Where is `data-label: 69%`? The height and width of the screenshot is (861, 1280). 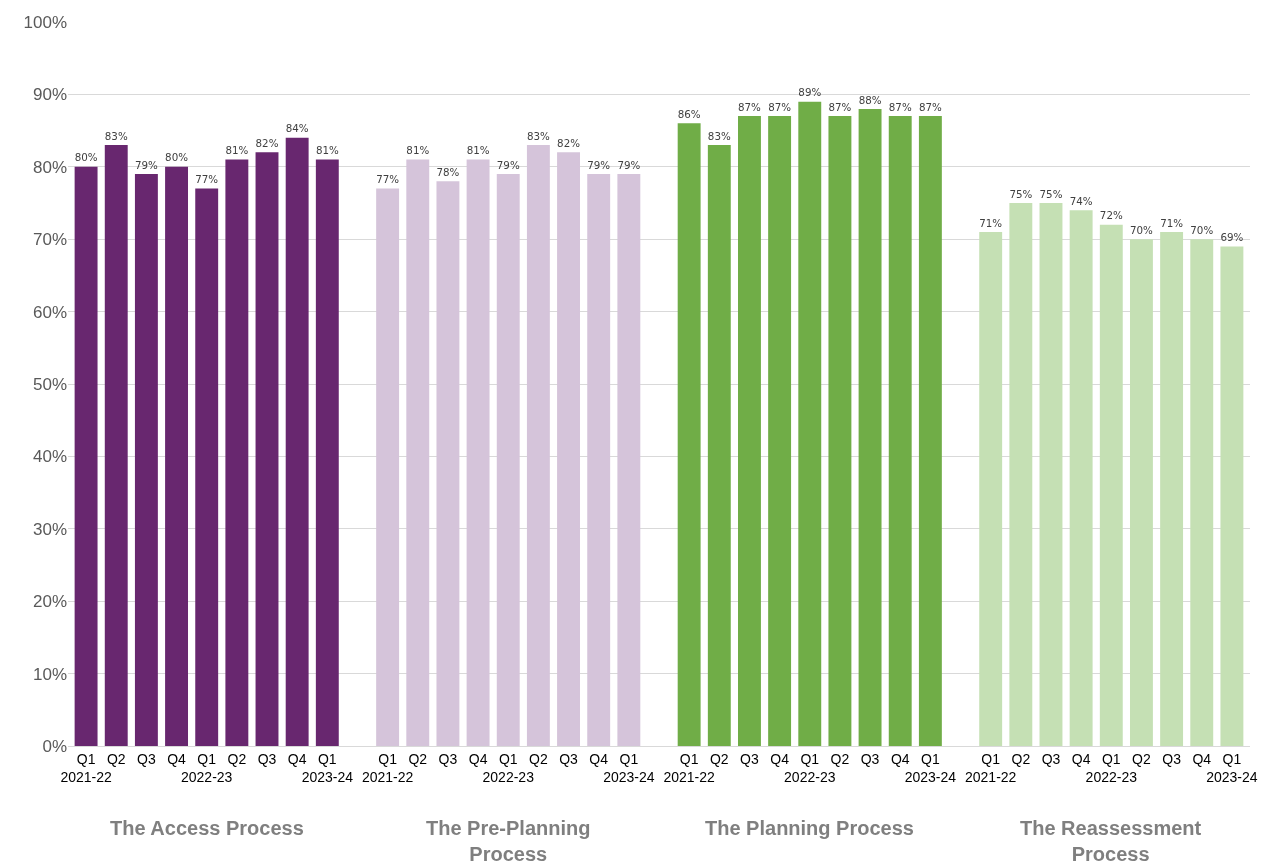
data-label: 69% is located at coordinates (1232, 237).